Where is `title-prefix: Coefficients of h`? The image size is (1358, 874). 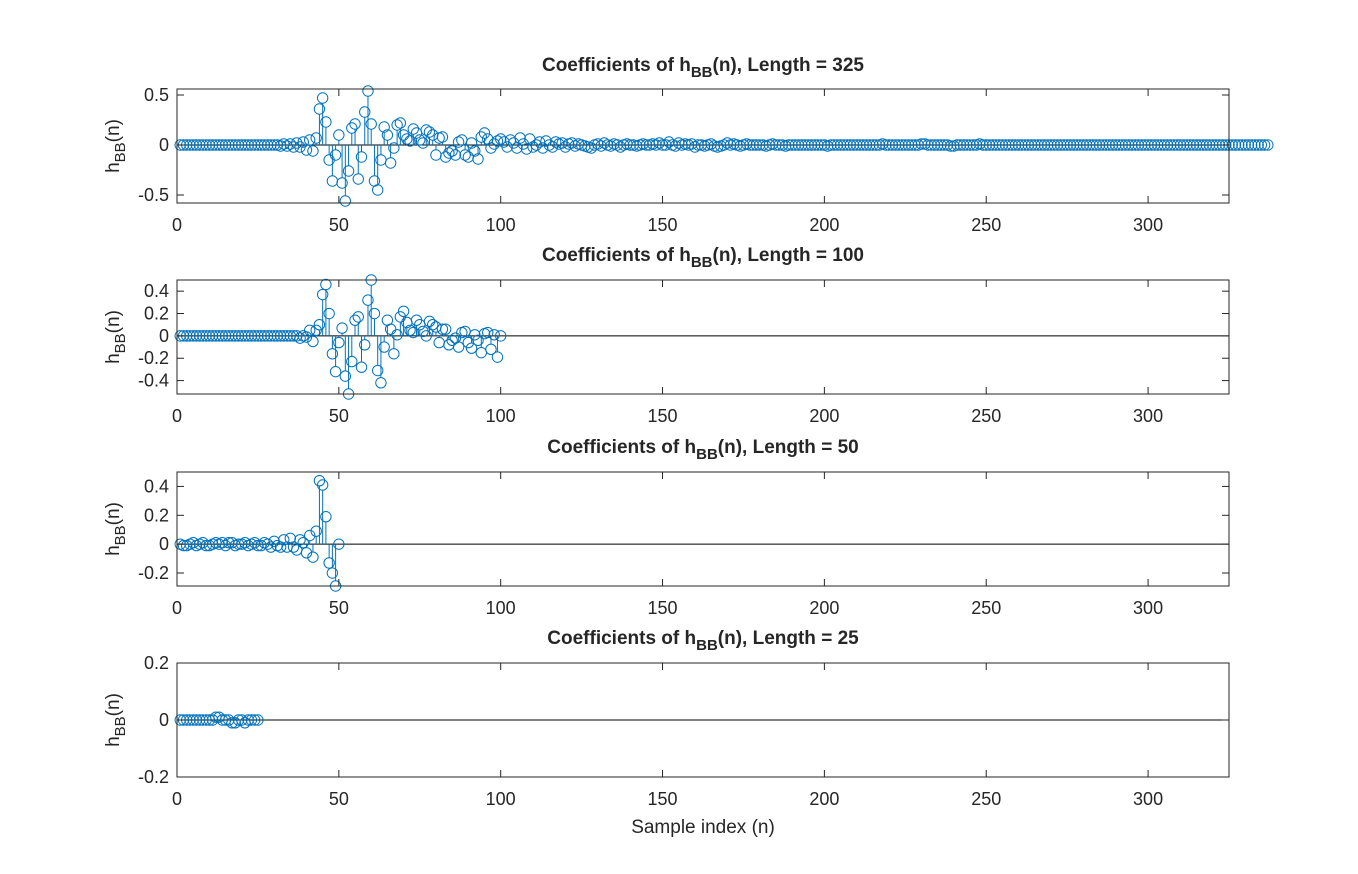
title-prefix: Coefficients of h is located at coordinates (616, 65).